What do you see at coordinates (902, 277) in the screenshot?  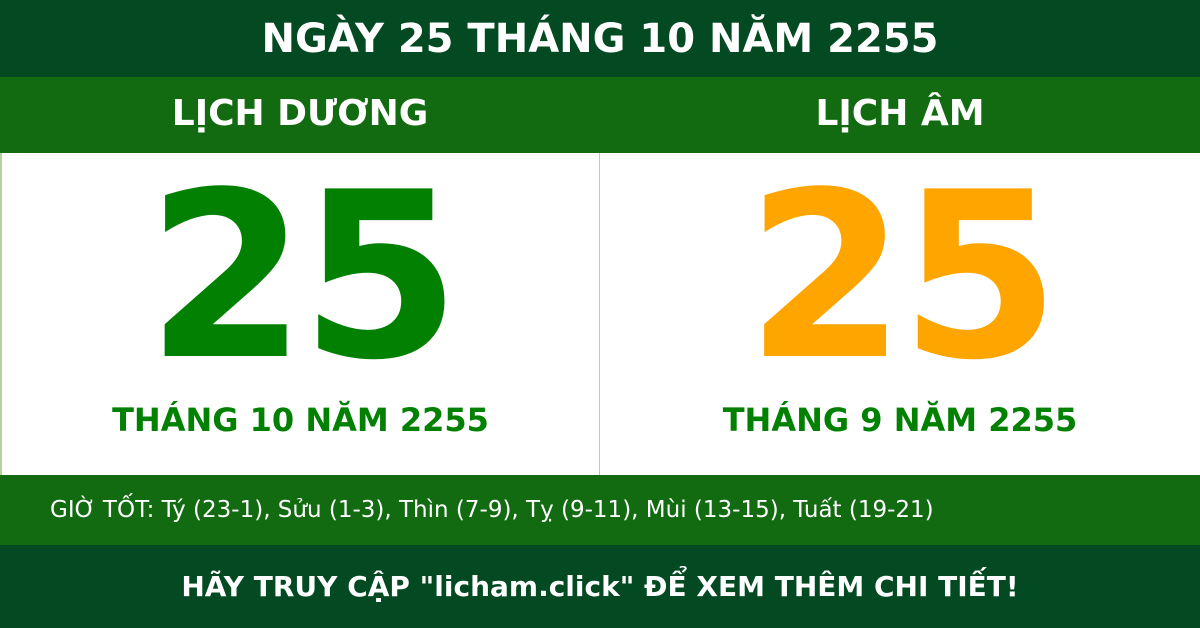 I see `lunar-day: 25` at bounding box center [902, 277].